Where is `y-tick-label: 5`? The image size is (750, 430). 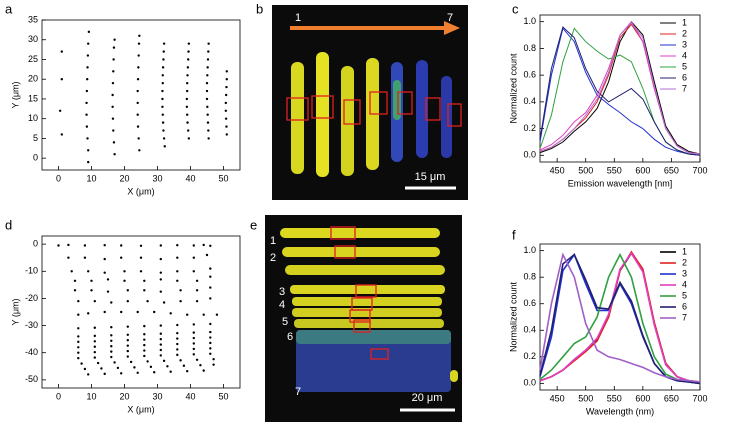
y-tick-label: 5 is located at coordinates (35, 138).